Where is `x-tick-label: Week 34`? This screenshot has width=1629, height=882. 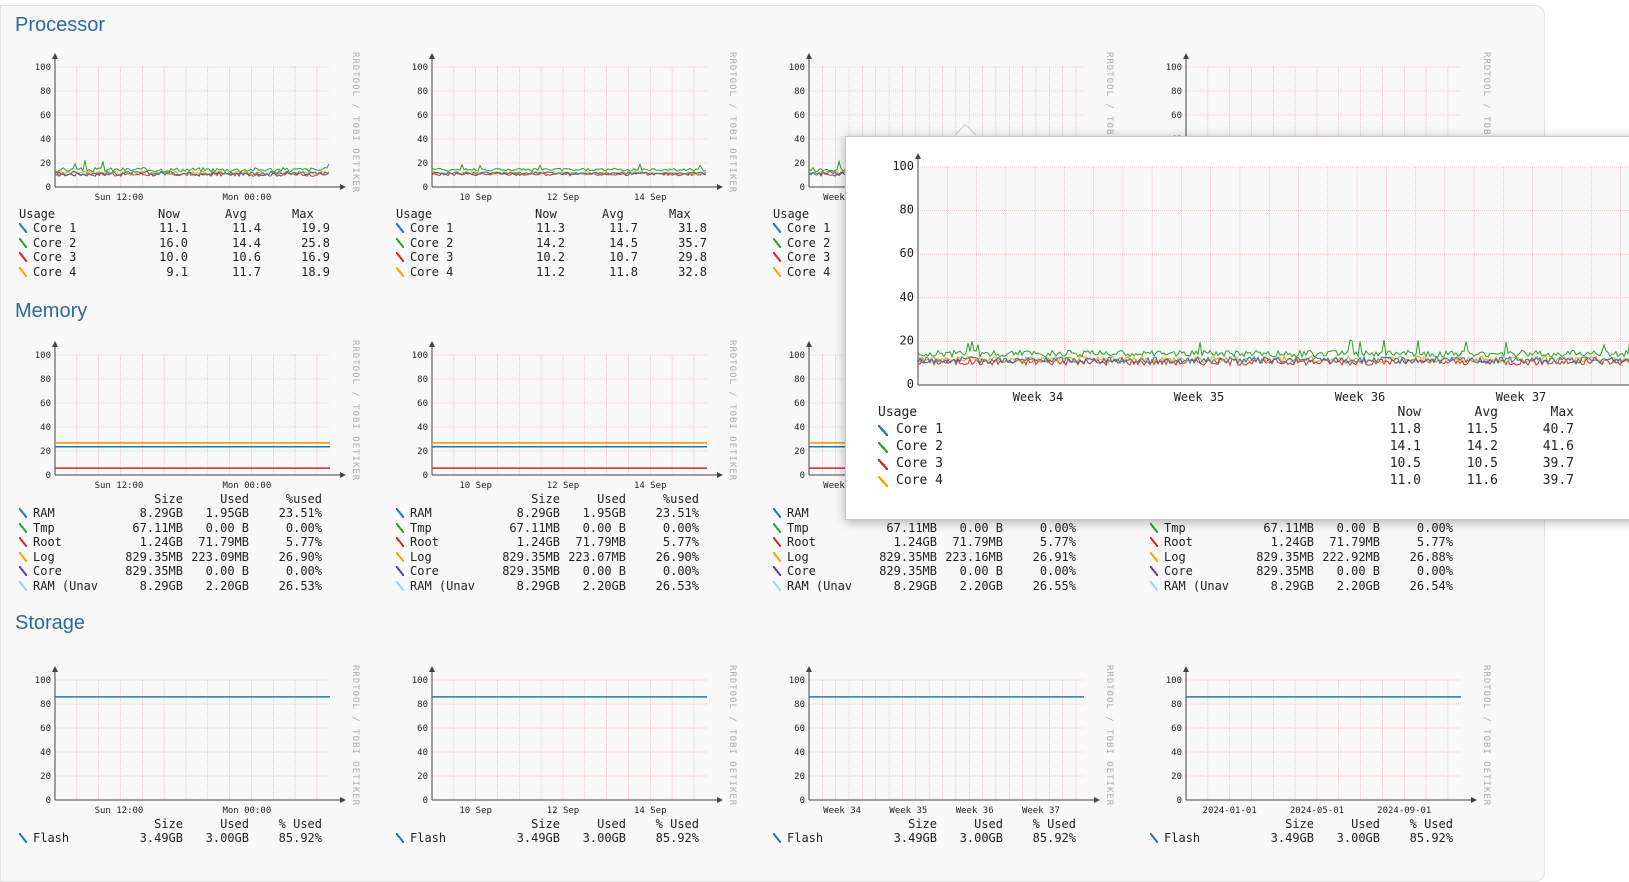
x-tick-label: Week 34 is located at coordinates (842, 486).